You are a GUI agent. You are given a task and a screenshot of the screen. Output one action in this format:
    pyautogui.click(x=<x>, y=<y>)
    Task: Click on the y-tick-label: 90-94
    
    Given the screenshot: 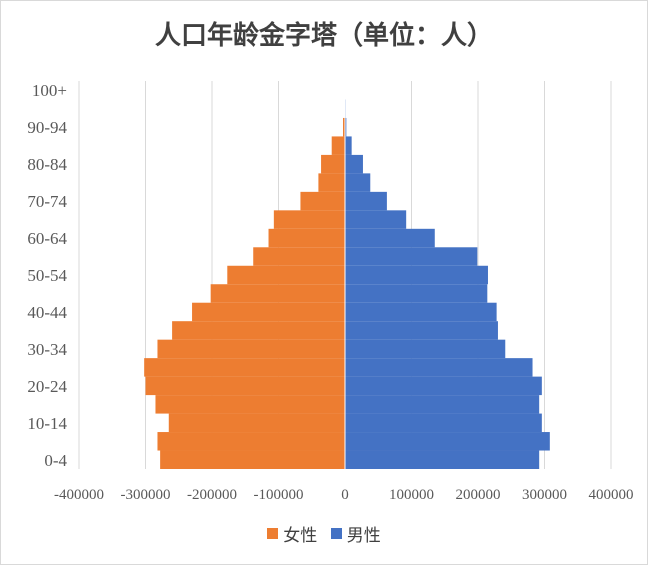 What is the action you would take?
    pyautogui.click(x=47, y=127)
    